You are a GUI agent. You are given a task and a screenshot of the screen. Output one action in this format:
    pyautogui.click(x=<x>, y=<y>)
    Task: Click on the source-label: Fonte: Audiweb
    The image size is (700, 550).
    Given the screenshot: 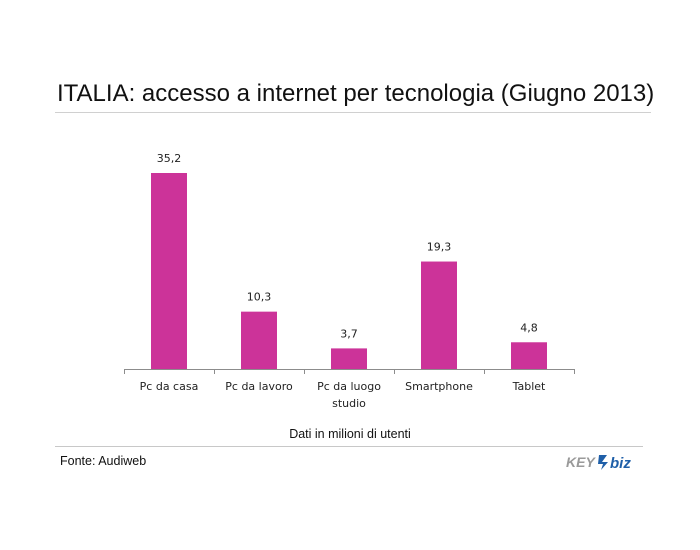 What is the action you would take?
    pyautogui.click(x=103, y=461)
    